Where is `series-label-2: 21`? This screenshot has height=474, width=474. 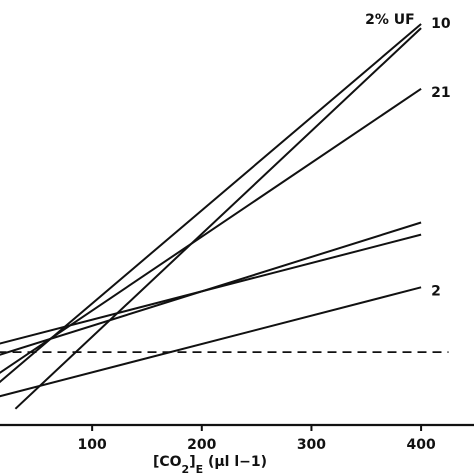 series-label-2: 21 is located at coordinates (440, 93).